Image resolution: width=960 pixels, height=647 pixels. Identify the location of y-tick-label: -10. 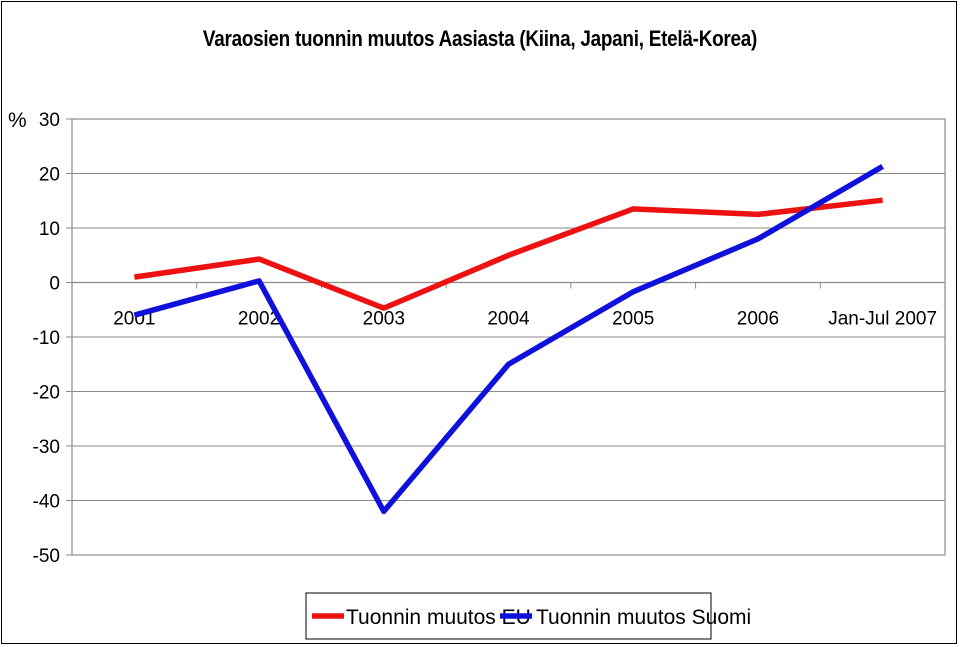
(46, 338).